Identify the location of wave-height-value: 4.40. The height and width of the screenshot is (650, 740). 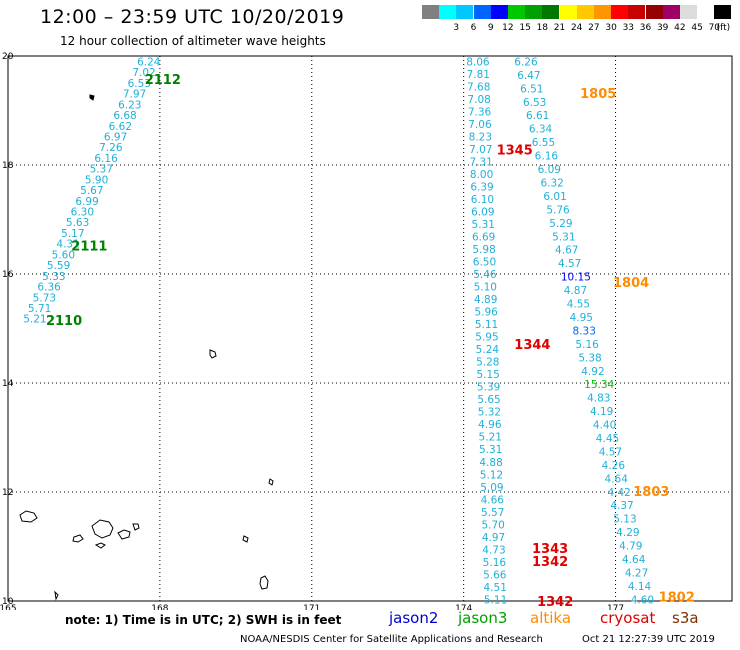
(604, 426).